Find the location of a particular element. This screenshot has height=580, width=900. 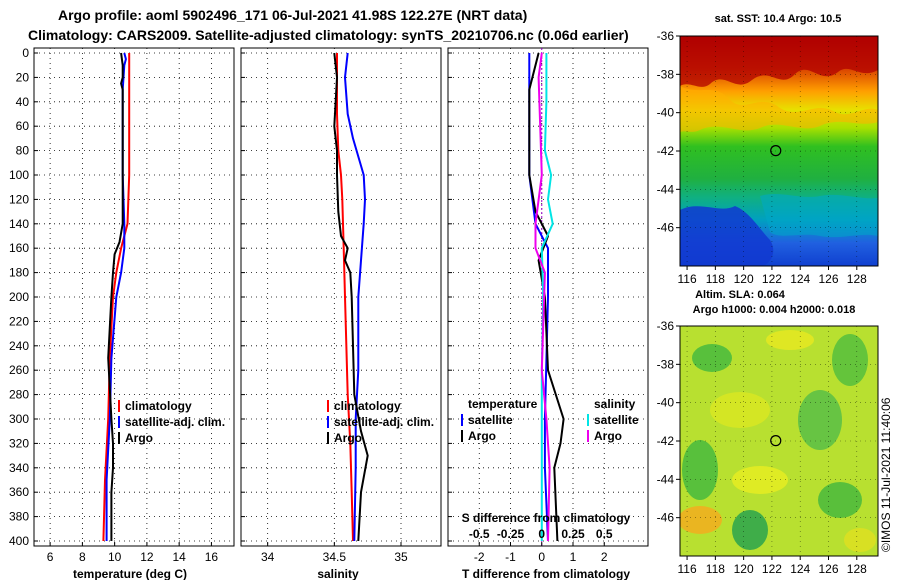

depth-tick-label: 100 is located at coordinates (19, 175).